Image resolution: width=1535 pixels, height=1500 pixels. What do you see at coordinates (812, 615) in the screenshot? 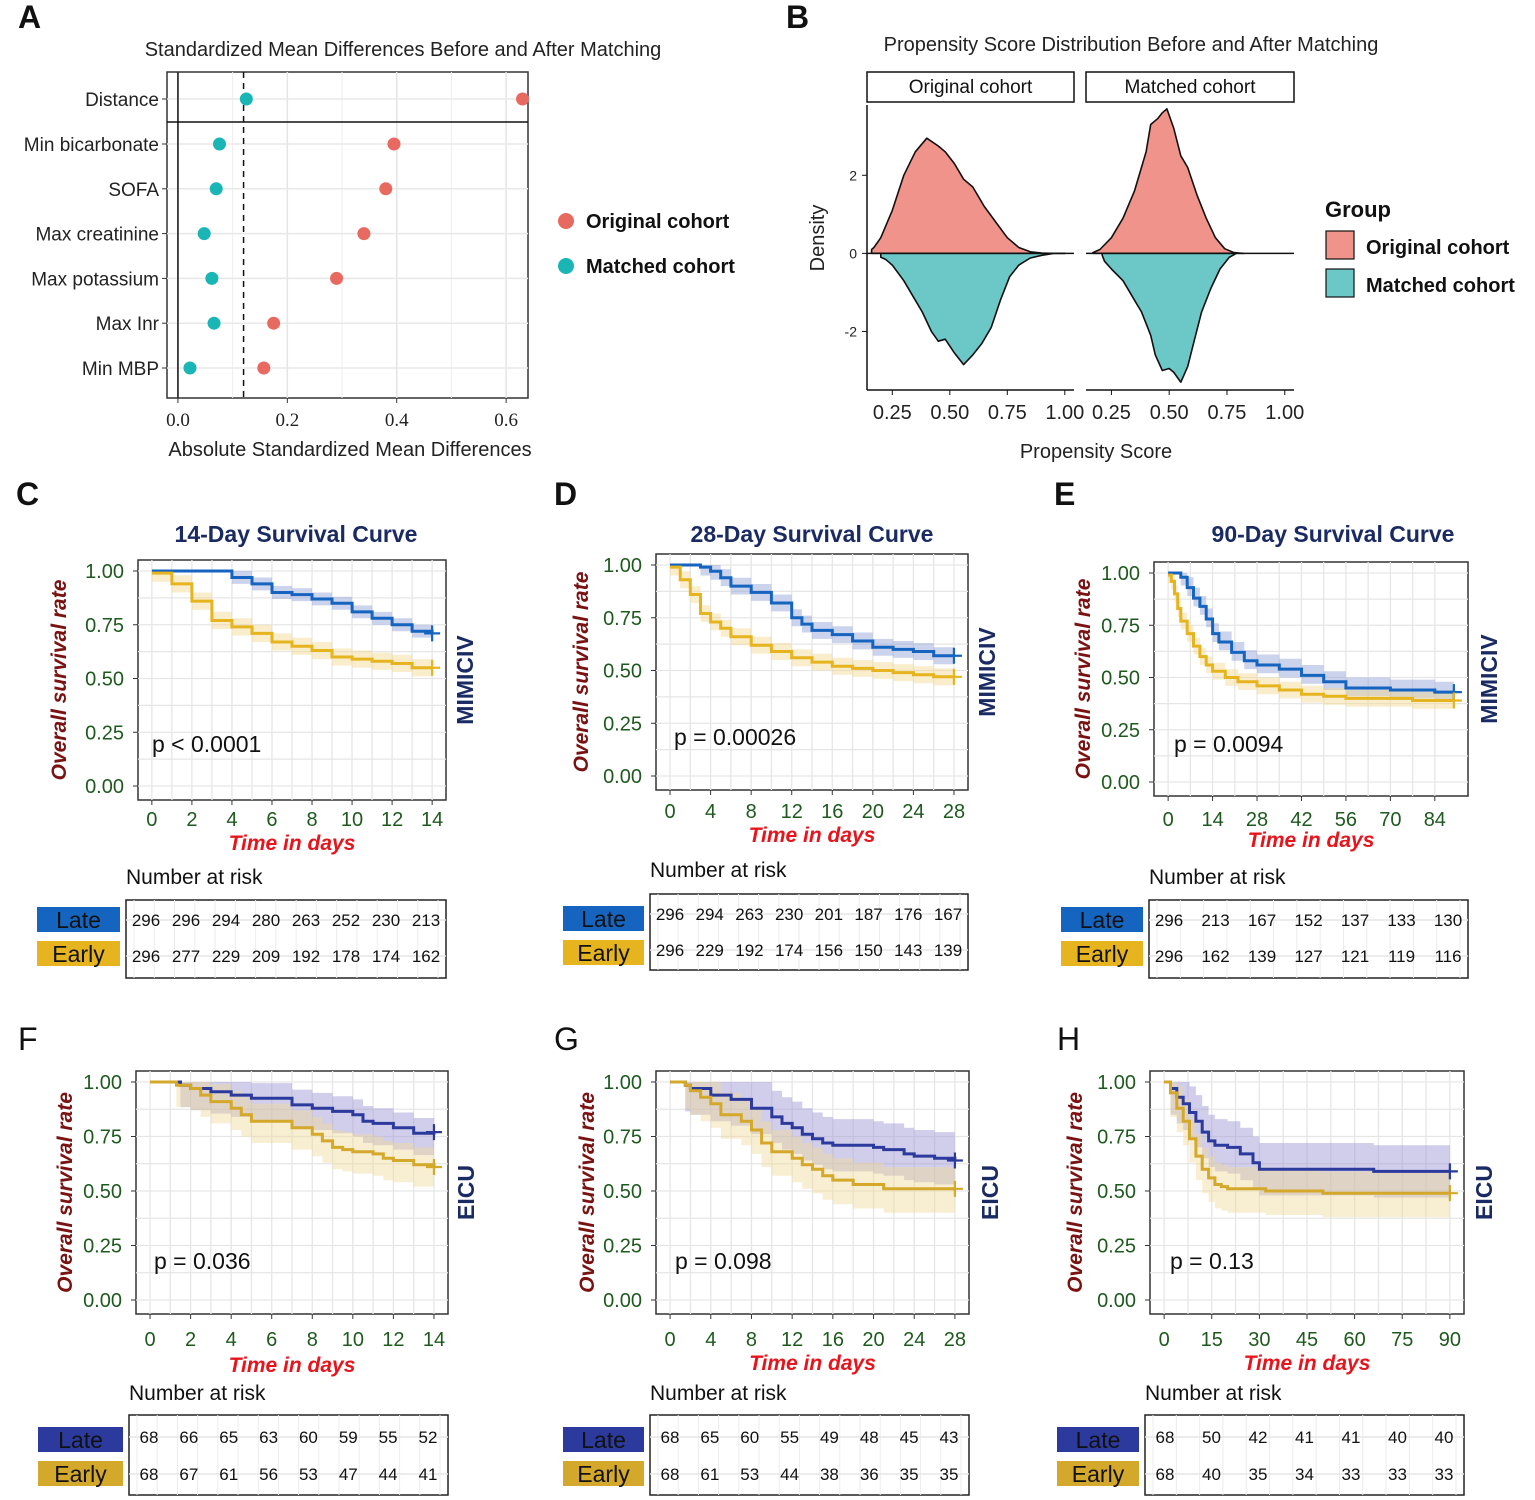
I see `ci-band-late` at bounding box center [812, 615].